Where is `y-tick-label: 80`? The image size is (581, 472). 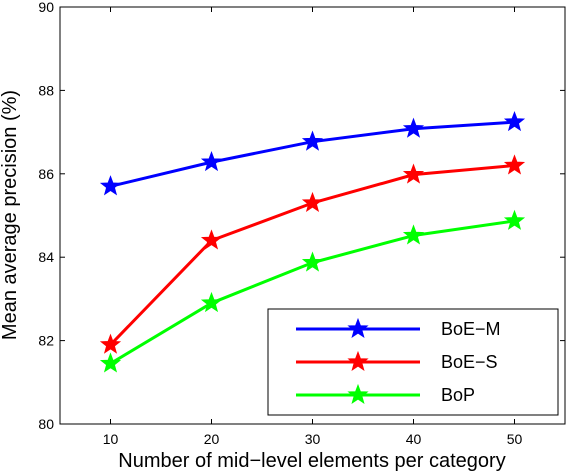 y-tick-label: 80 is located at coordinates (46, 424).